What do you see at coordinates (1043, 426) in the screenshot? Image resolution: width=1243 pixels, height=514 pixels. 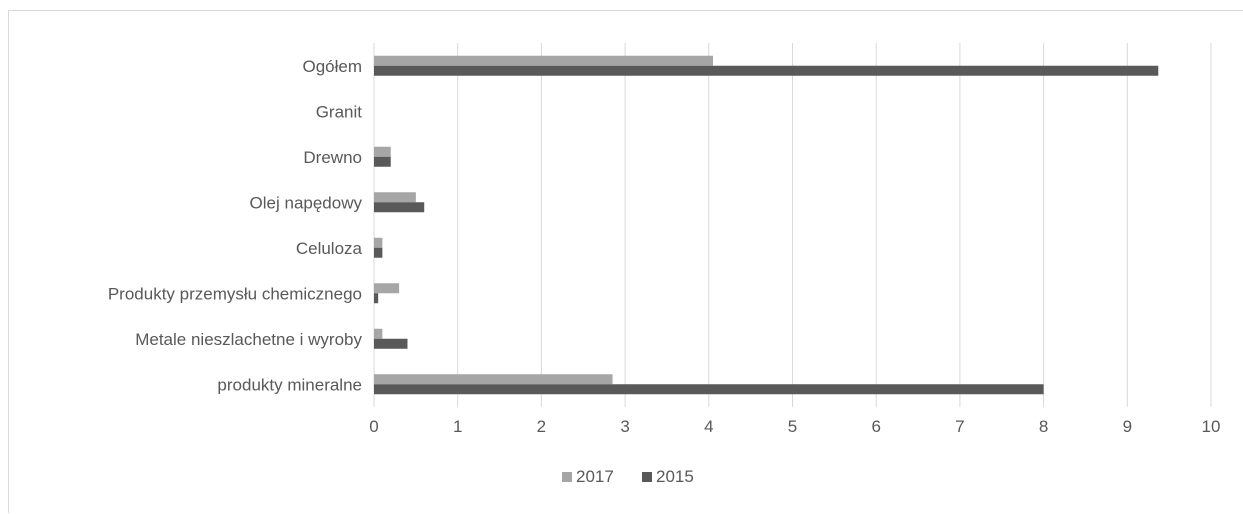 I see `x-tick-label: 8` at bounding box center [1043, 426].